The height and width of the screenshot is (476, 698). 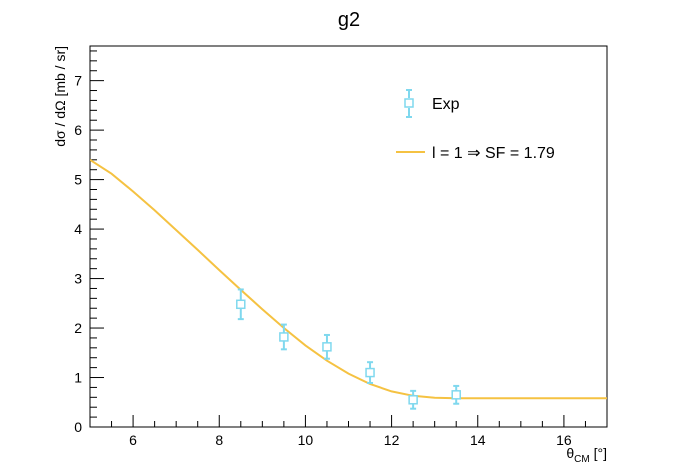 What do you see at coordinates (598, 453) in the screenshot?
I see `x-axis-title-unit: [°]` at bounding box center [598, 453].